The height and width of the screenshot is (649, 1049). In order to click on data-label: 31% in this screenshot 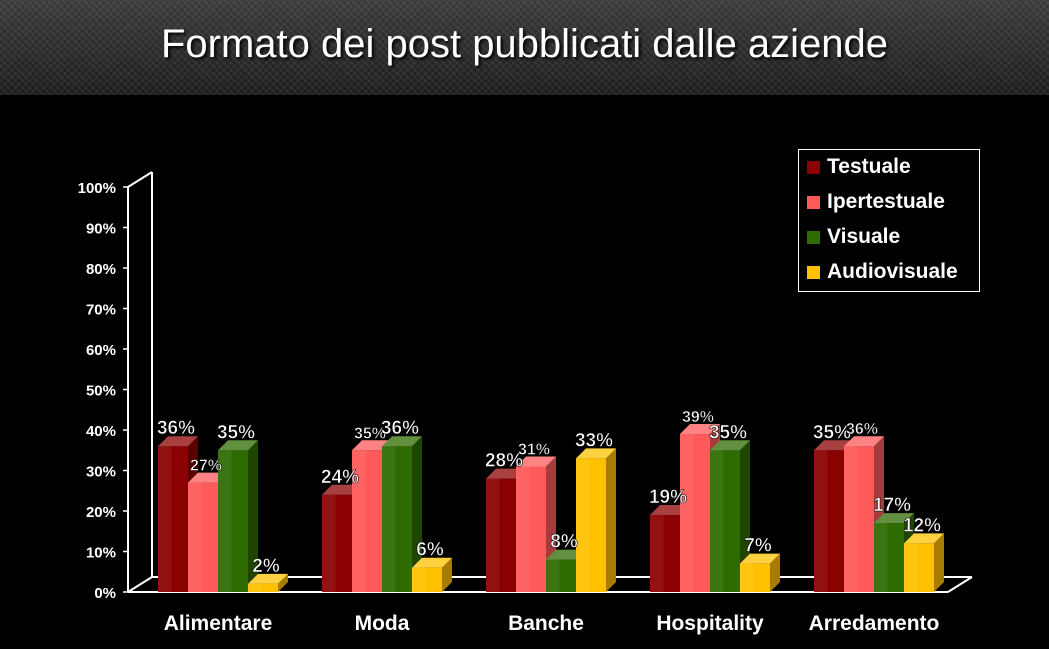, I will do `click(534, 449)`.